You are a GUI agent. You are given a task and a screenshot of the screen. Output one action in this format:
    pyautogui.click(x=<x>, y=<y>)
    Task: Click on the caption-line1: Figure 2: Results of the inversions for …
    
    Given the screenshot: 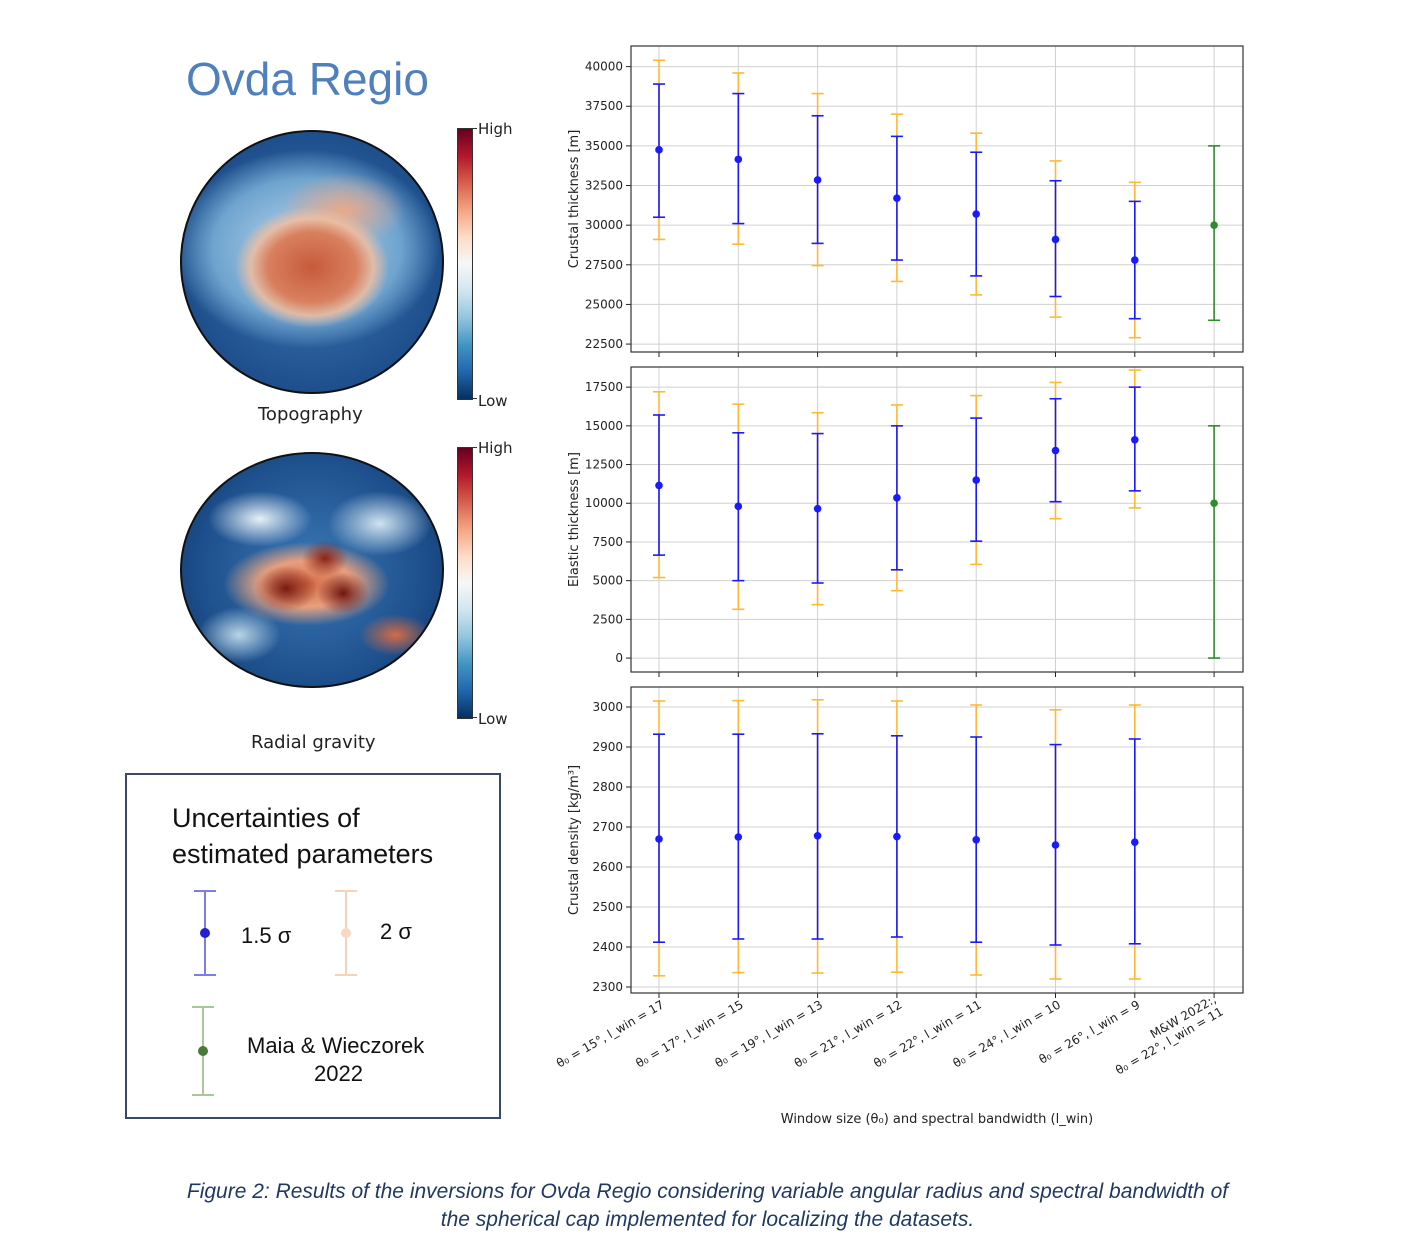 What is the action you would take?
    pyautogui.click(x=707, y=1191)
    